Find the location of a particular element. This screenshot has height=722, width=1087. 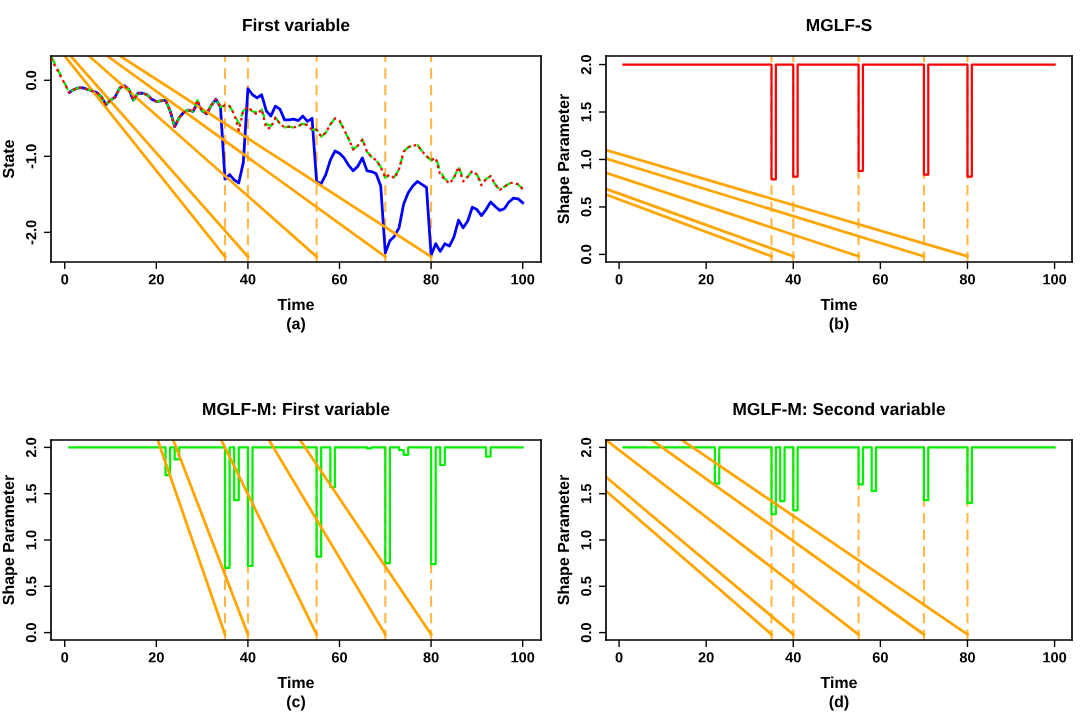

y-tick-label: -1.0 is located at coordinates (31, 156).